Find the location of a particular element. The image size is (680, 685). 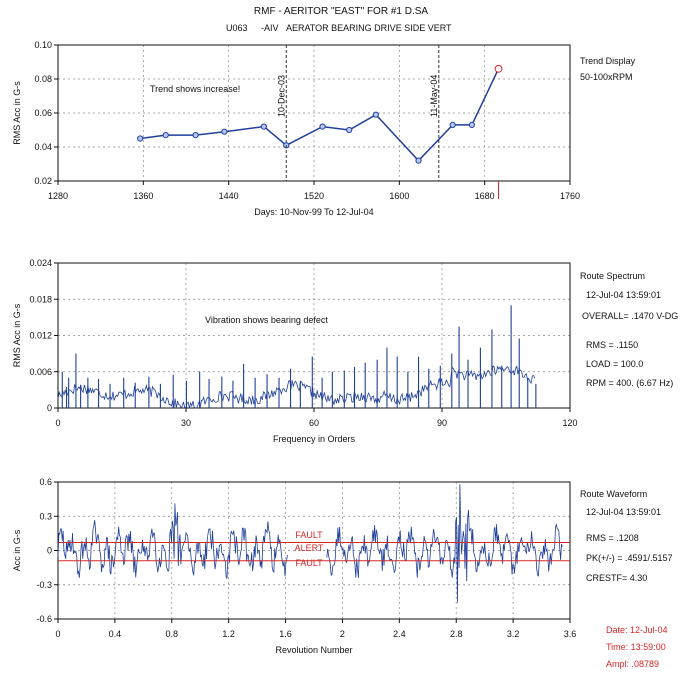

trend-x-tick-label-4: 1600 is located at coordinates (399, 196).